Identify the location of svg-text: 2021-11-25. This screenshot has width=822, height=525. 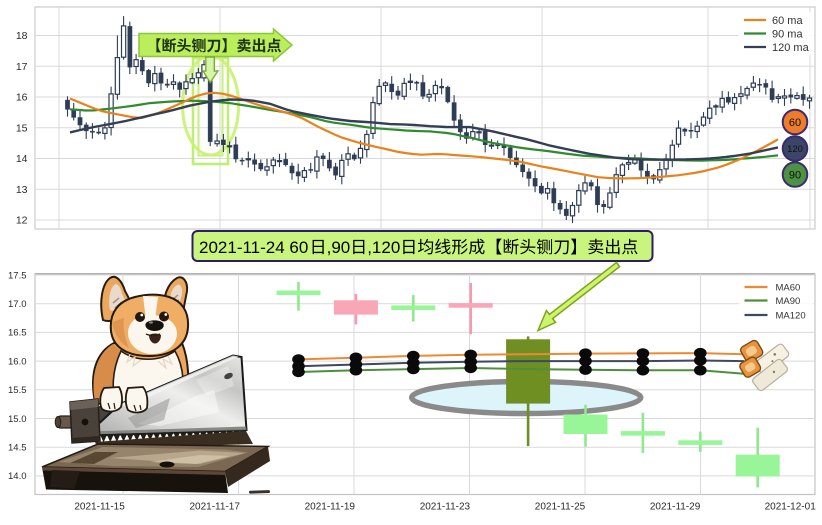
(560, 507).